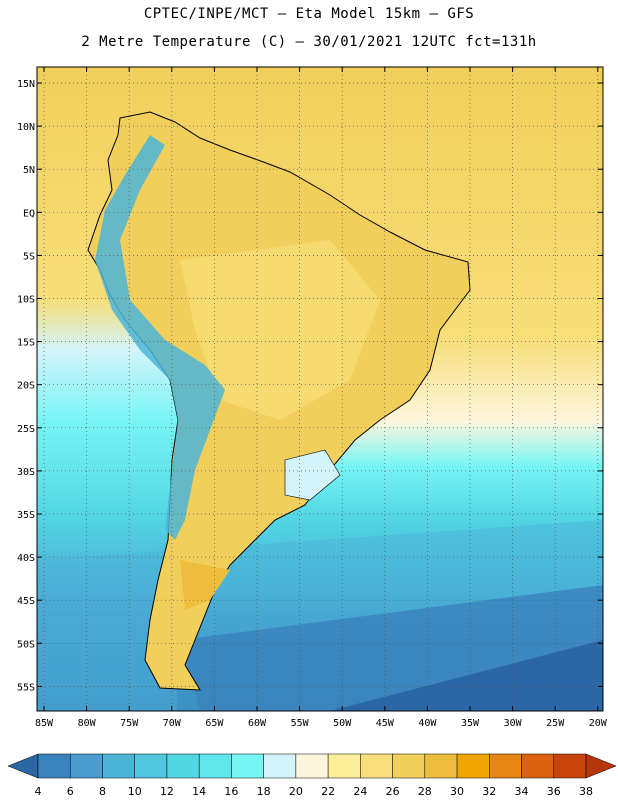  I want to click on lat-label: 25S, so click(26, 429).